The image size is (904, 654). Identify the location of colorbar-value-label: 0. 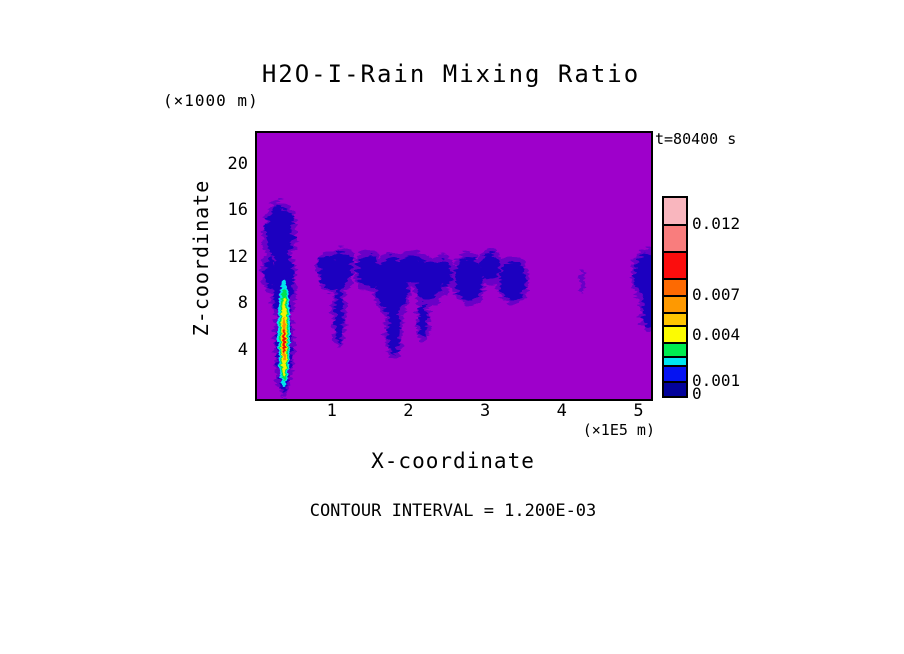
(697, 393).